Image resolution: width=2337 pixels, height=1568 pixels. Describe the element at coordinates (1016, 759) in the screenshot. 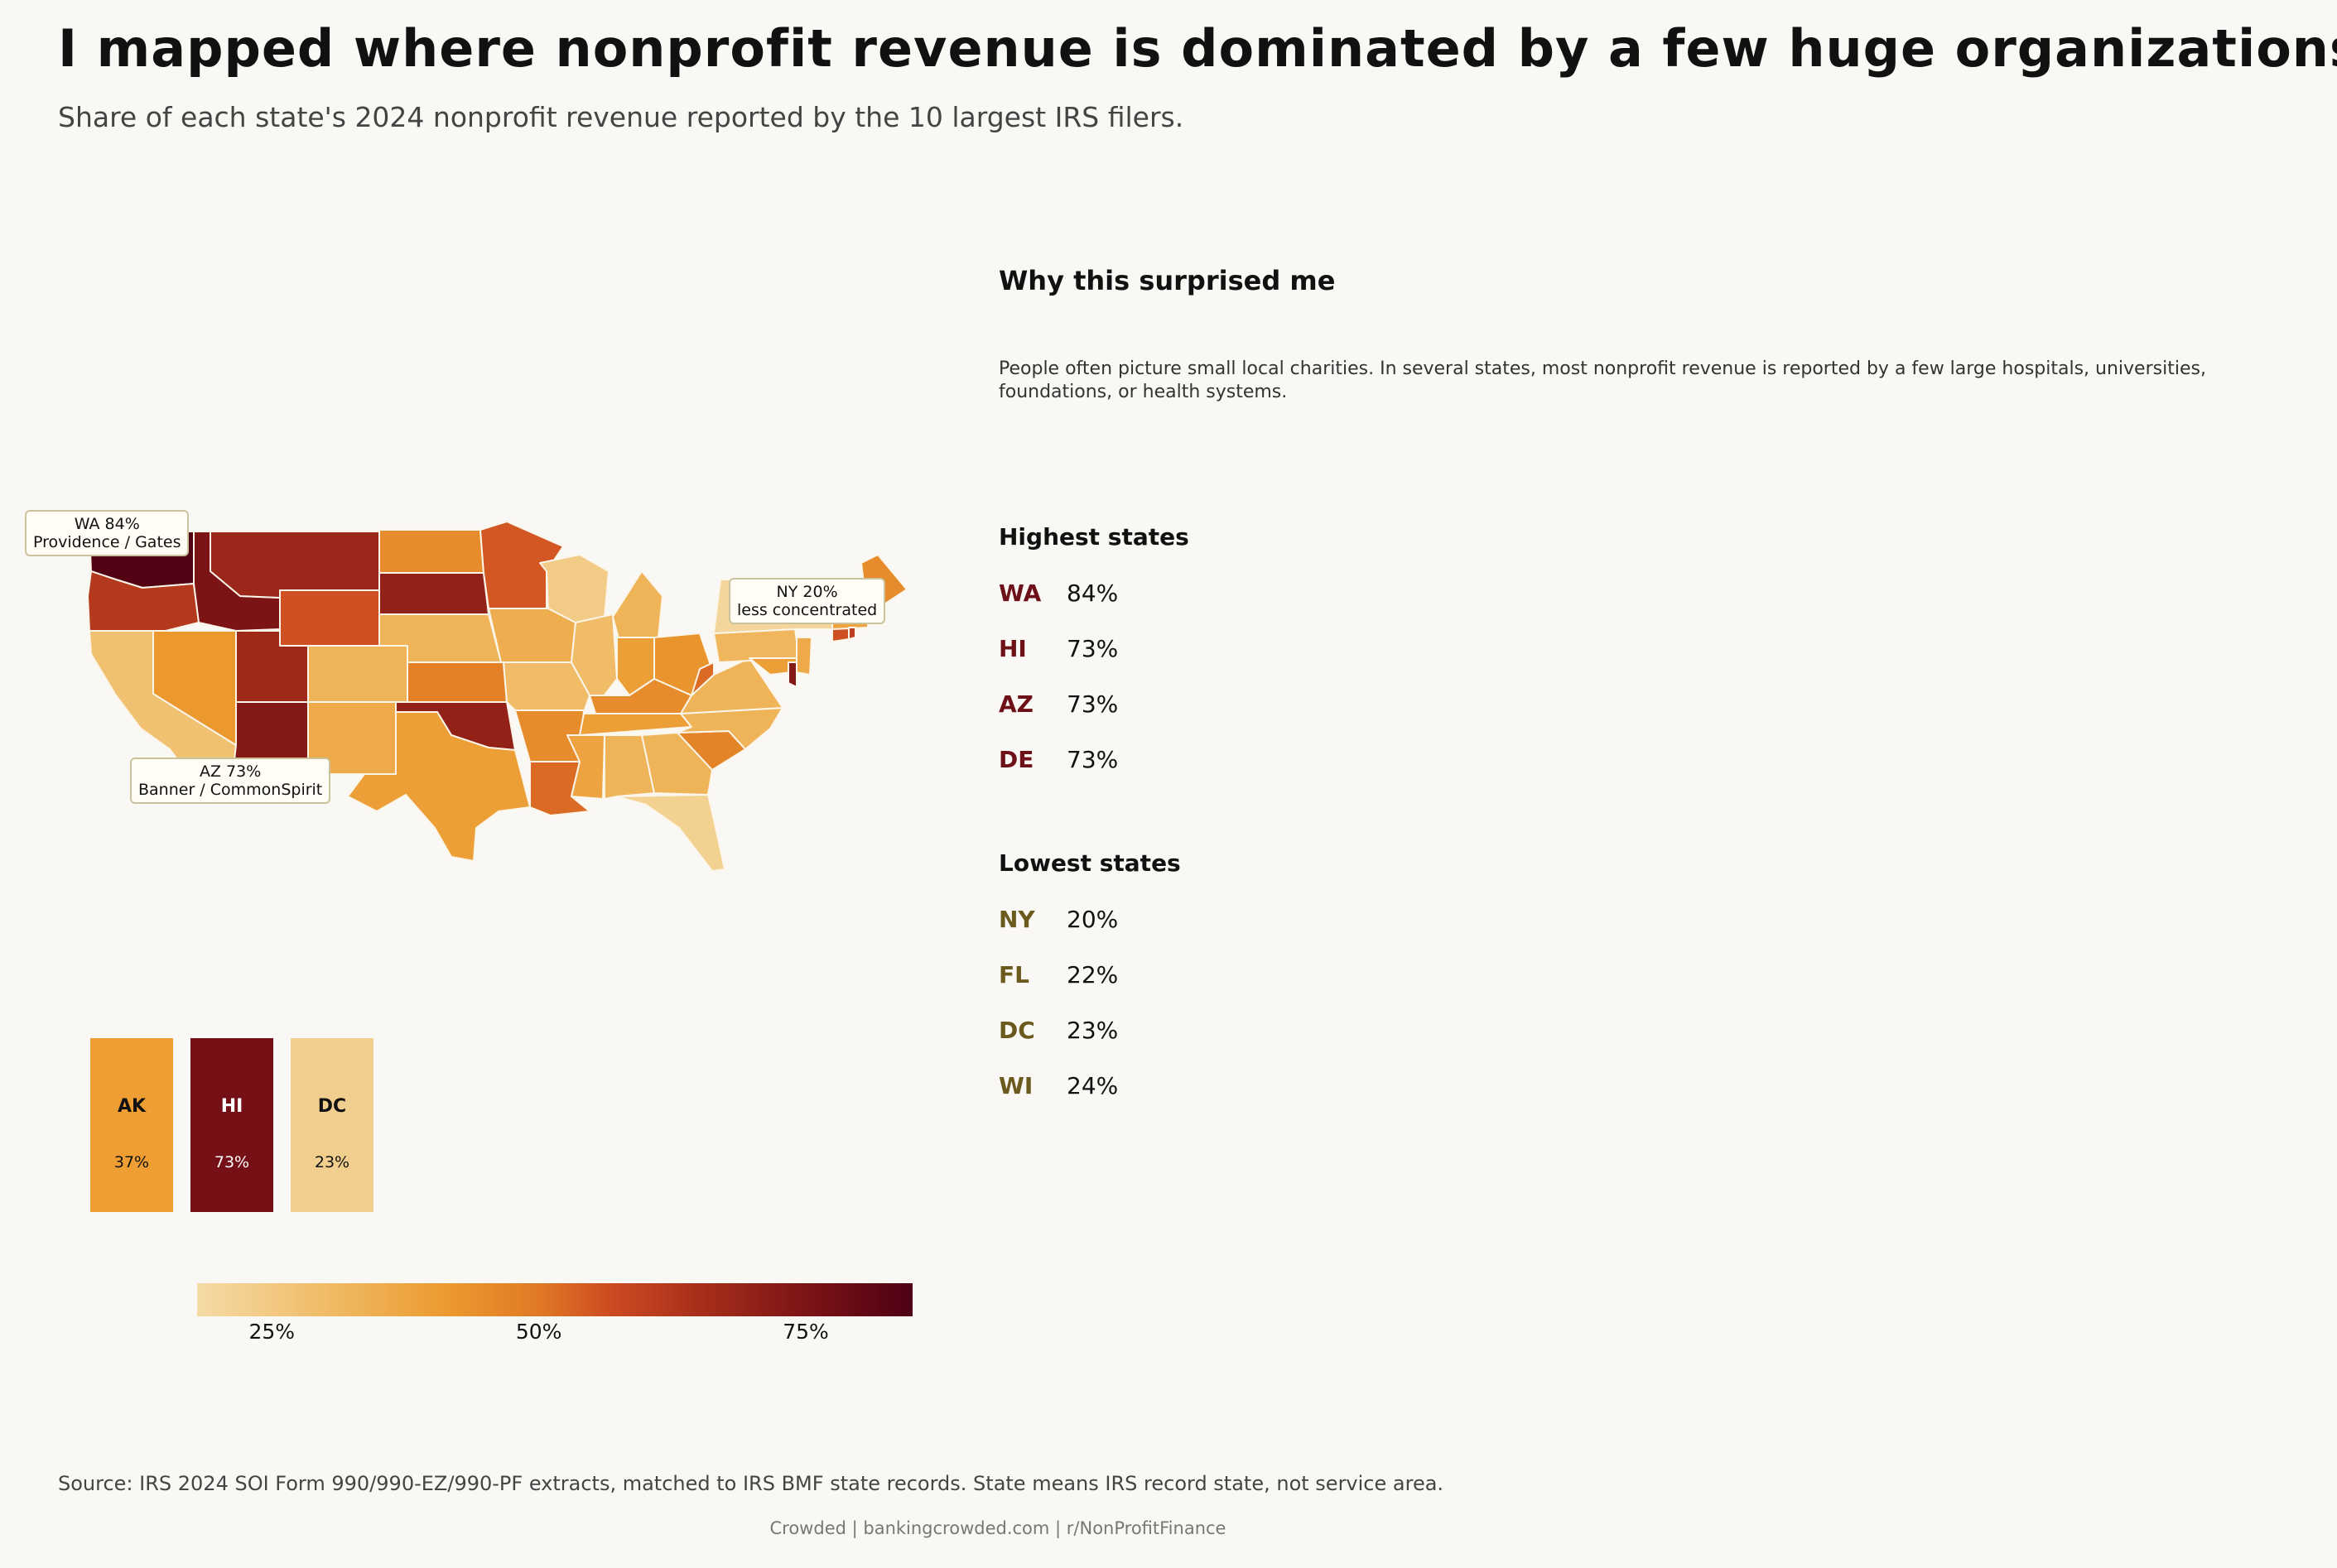

I see `state-code: DE` at that location.